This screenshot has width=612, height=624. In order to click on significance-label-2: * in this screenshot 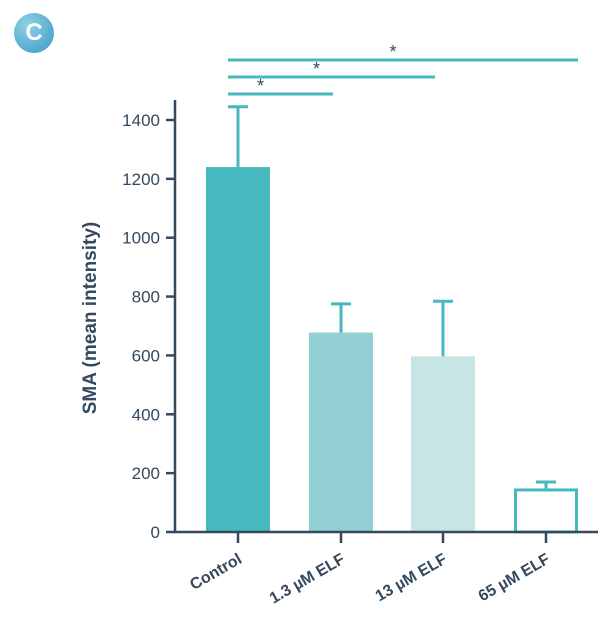, I will do `click(392, 52)`.